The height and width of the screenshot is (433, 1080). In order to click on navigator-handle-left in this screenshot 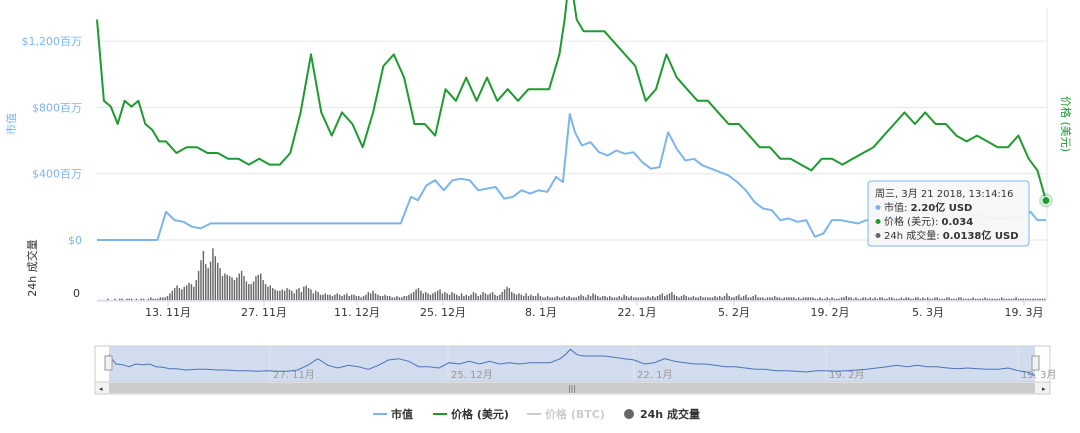, I will do `click(108, 363)`.